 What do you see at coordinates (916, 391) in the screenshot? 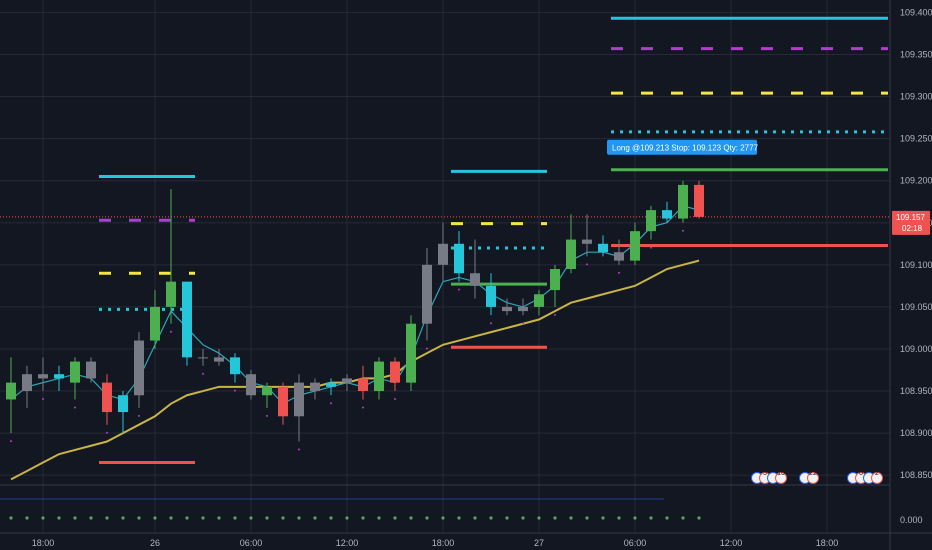
I see `price-tick-label: 108.950` at bounding box center [916, 391].